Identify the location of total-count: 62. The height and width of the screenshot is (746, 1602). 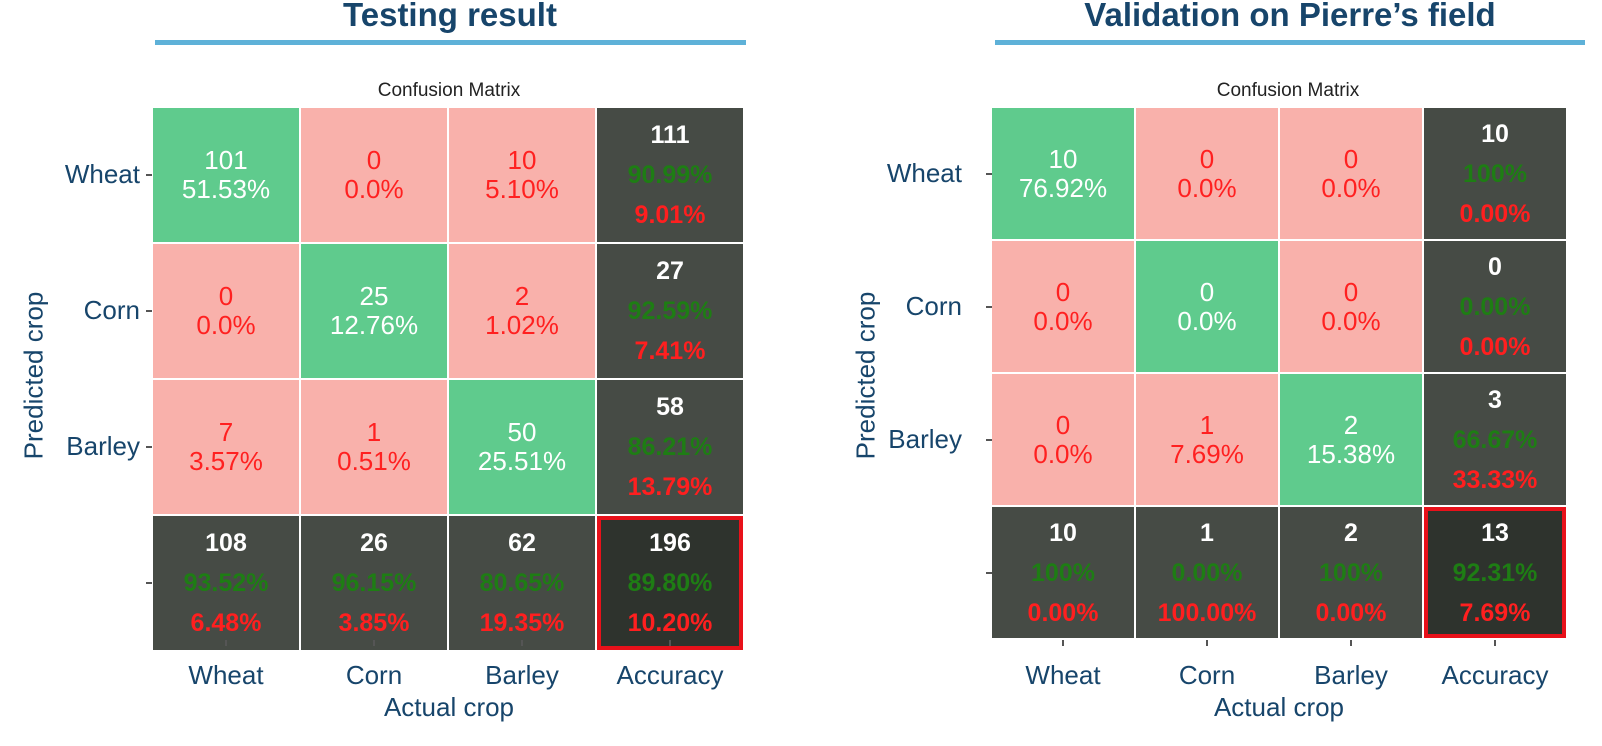
(522, 543).